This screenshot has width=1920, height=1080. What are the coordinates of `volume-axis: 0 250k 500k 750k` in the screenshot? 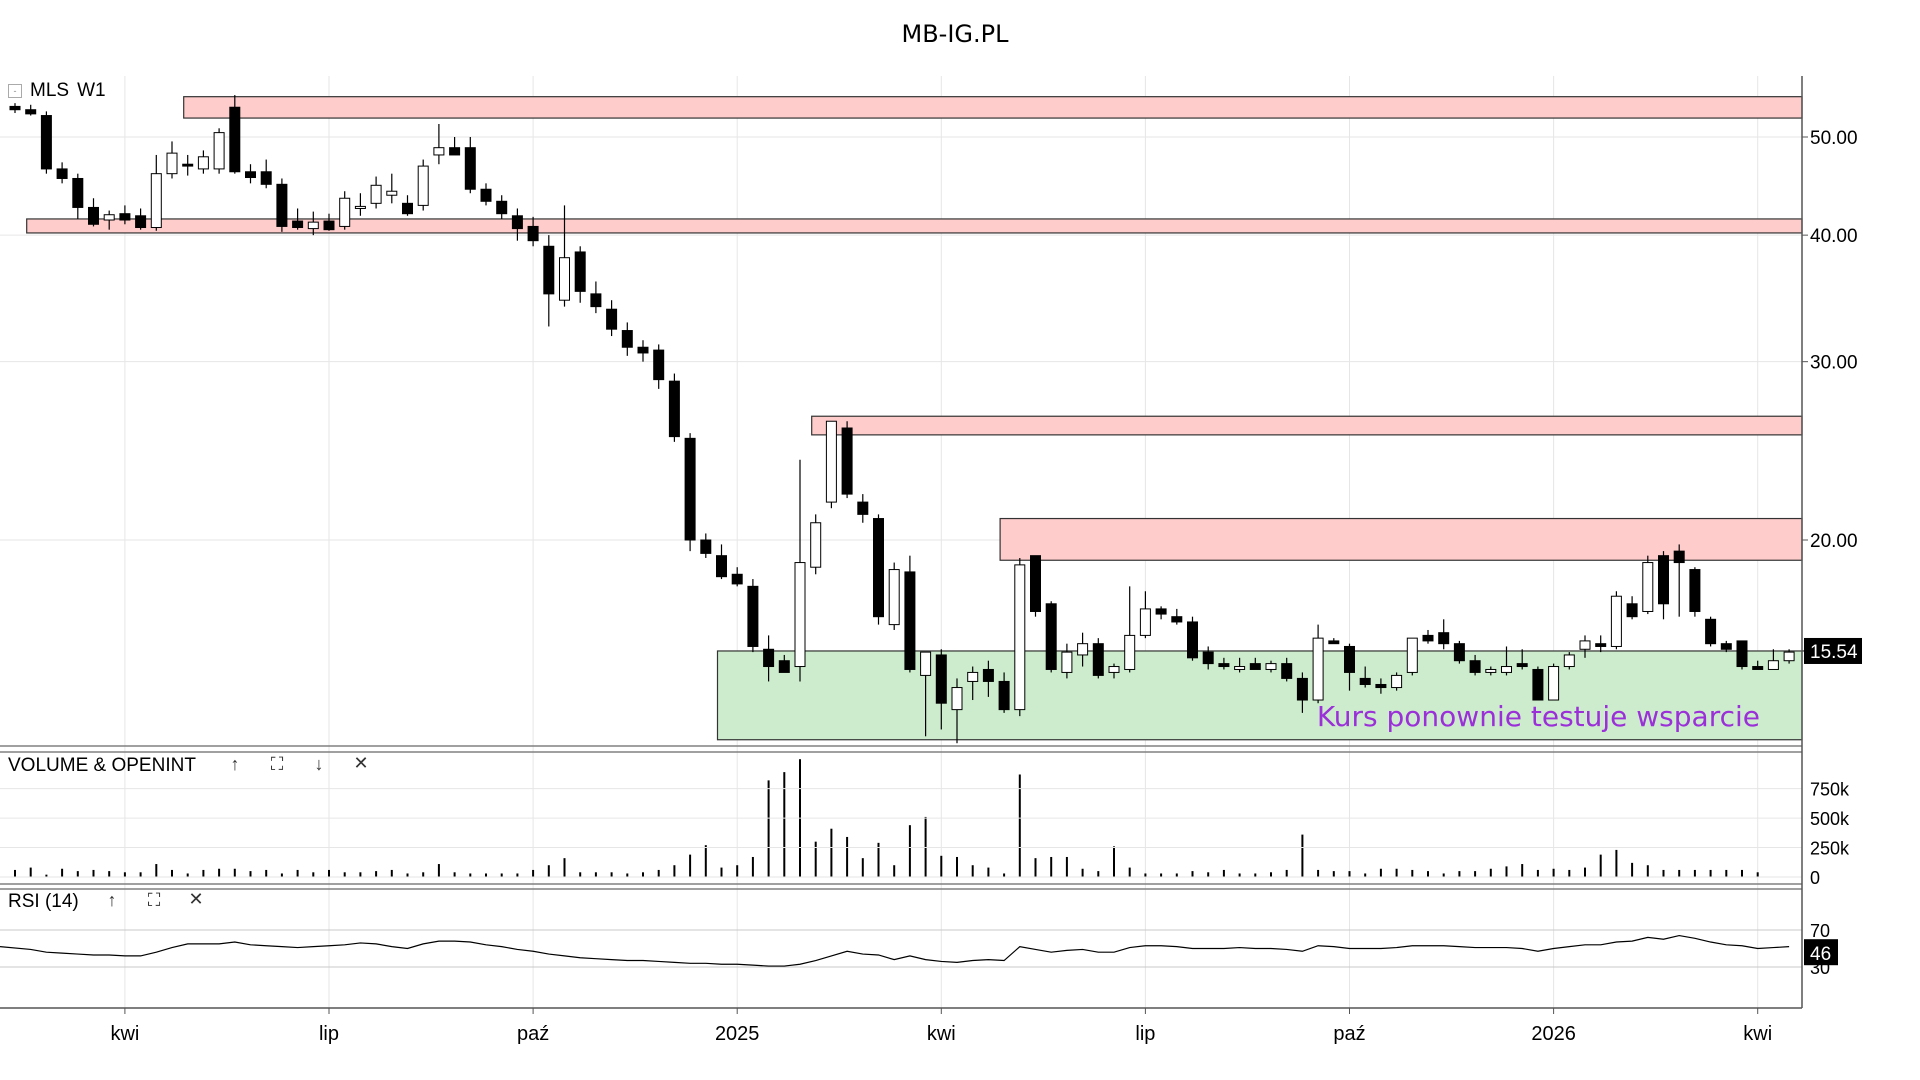 It's located at (925, 834).